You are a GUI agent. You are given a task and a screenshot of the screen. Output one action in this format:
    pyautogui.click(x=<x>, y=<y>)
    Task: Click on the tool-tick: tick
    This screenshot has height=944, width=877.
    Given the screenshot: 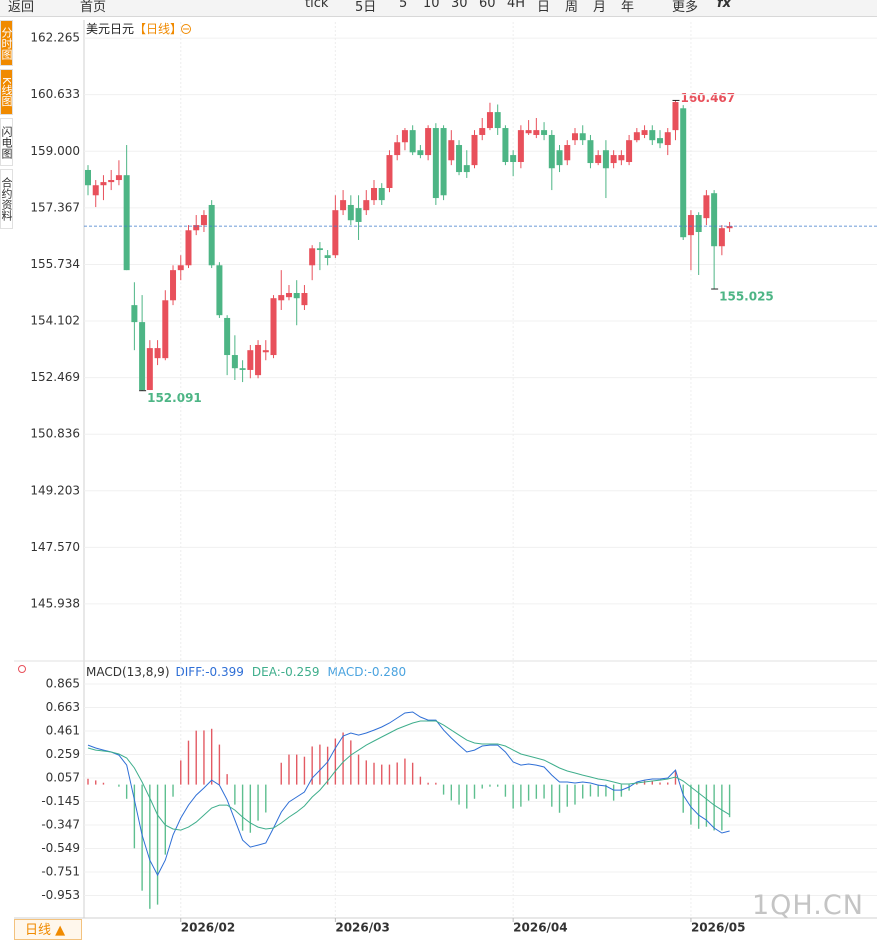 What is the action you would take?
    pyautogui.click(x=317, y=5)
    